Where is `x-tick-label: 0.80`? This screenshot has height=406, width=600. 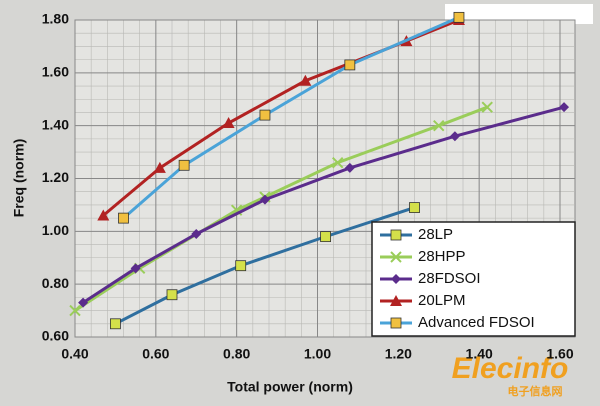
x-tick-label: 0.80 is located at coordinates (236, 354).